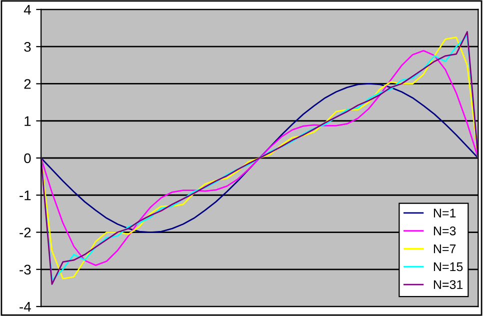 The image size is (483, 316). I want to click on legend-label: N=1, so click(445, 213).